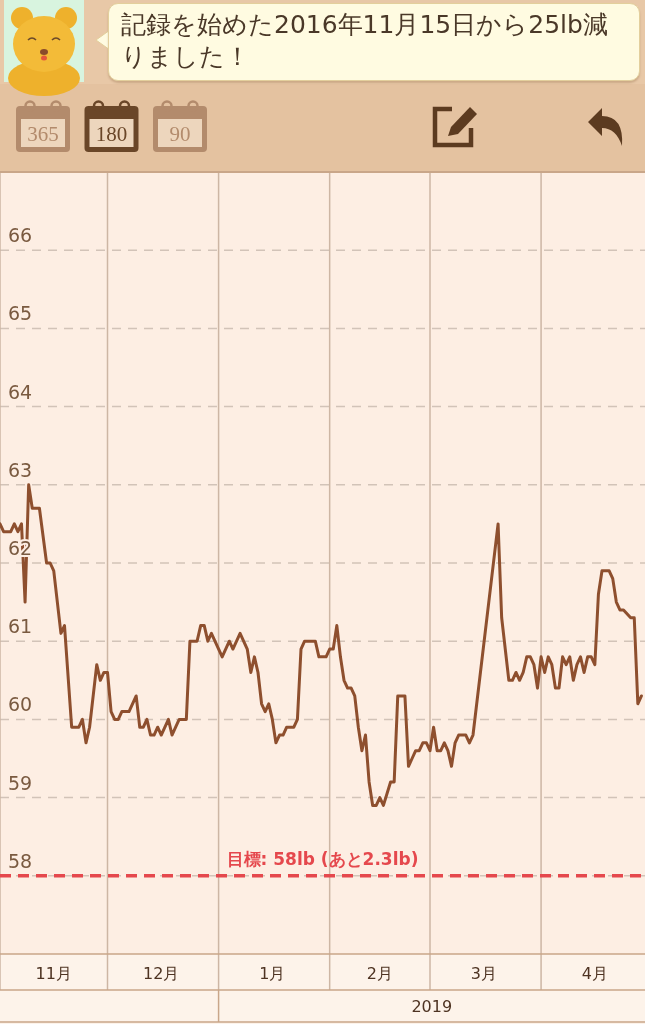 The image size is (645, 1024). I want to click on y-tick-label: 60, so click(20, 704).